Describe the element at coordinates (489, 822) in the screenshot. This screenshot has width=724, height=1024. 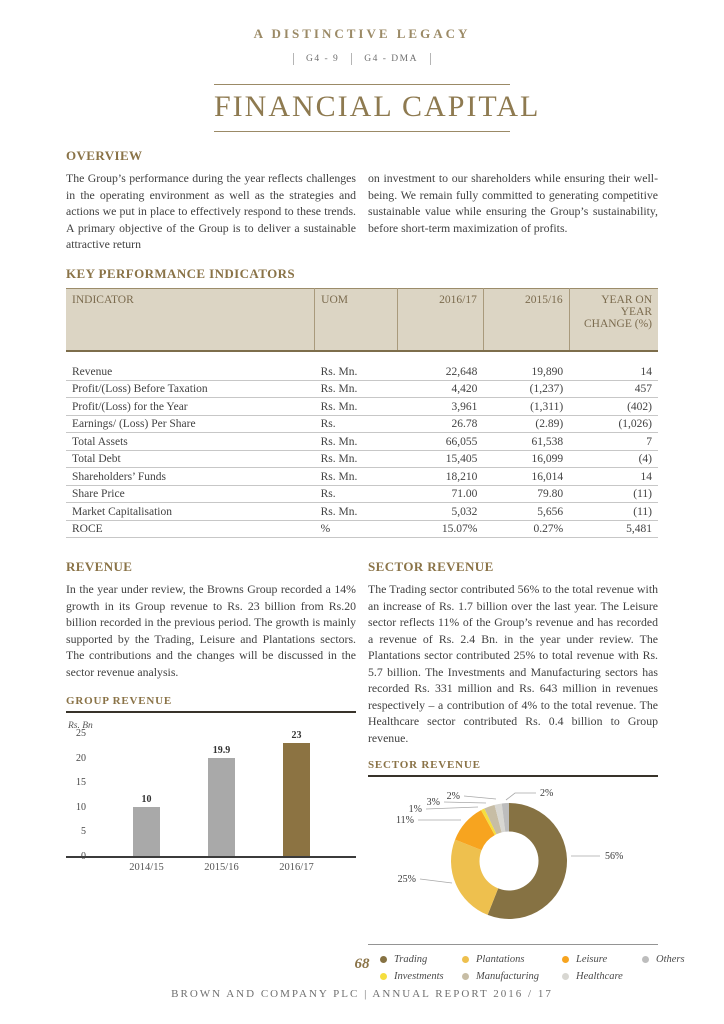
I see `donut-segment-investments` at that location.